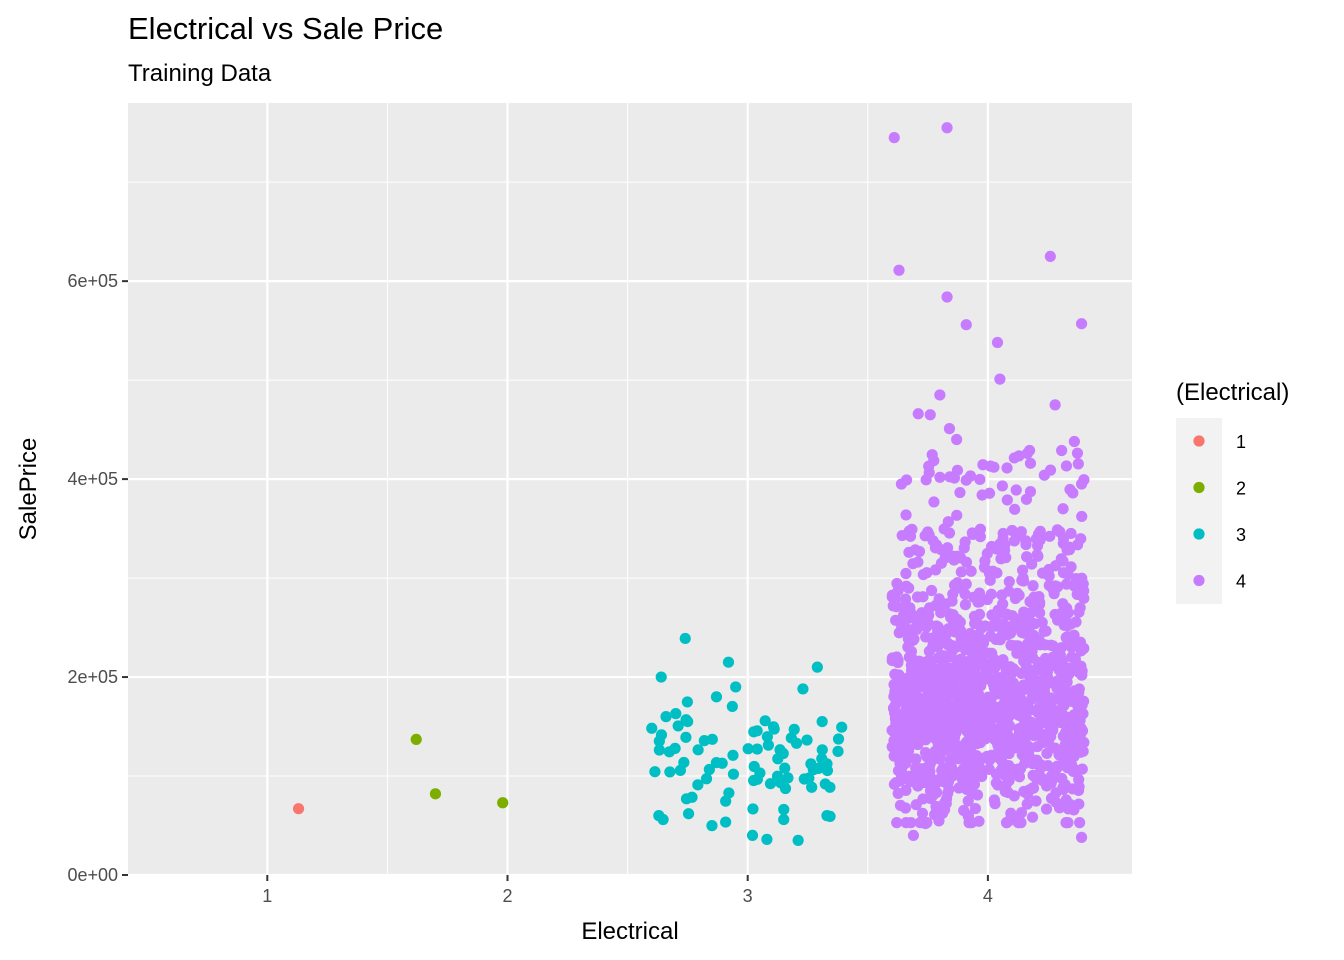  I want to click on y-tick-label: 4e+05, so click(92, 479).